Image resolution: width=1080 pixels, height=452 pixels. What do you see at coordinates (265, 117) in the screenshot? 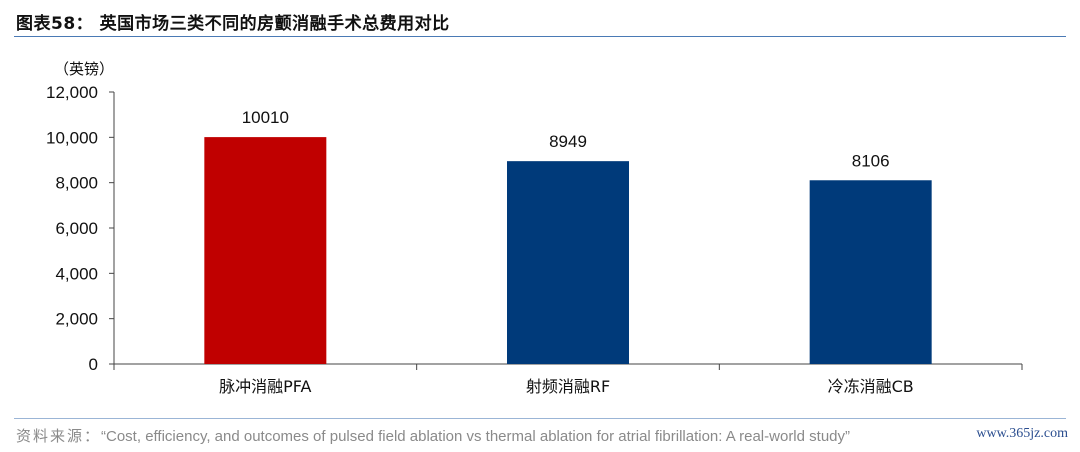
I see `data-label: 10010` at bounding box center [265, 117].